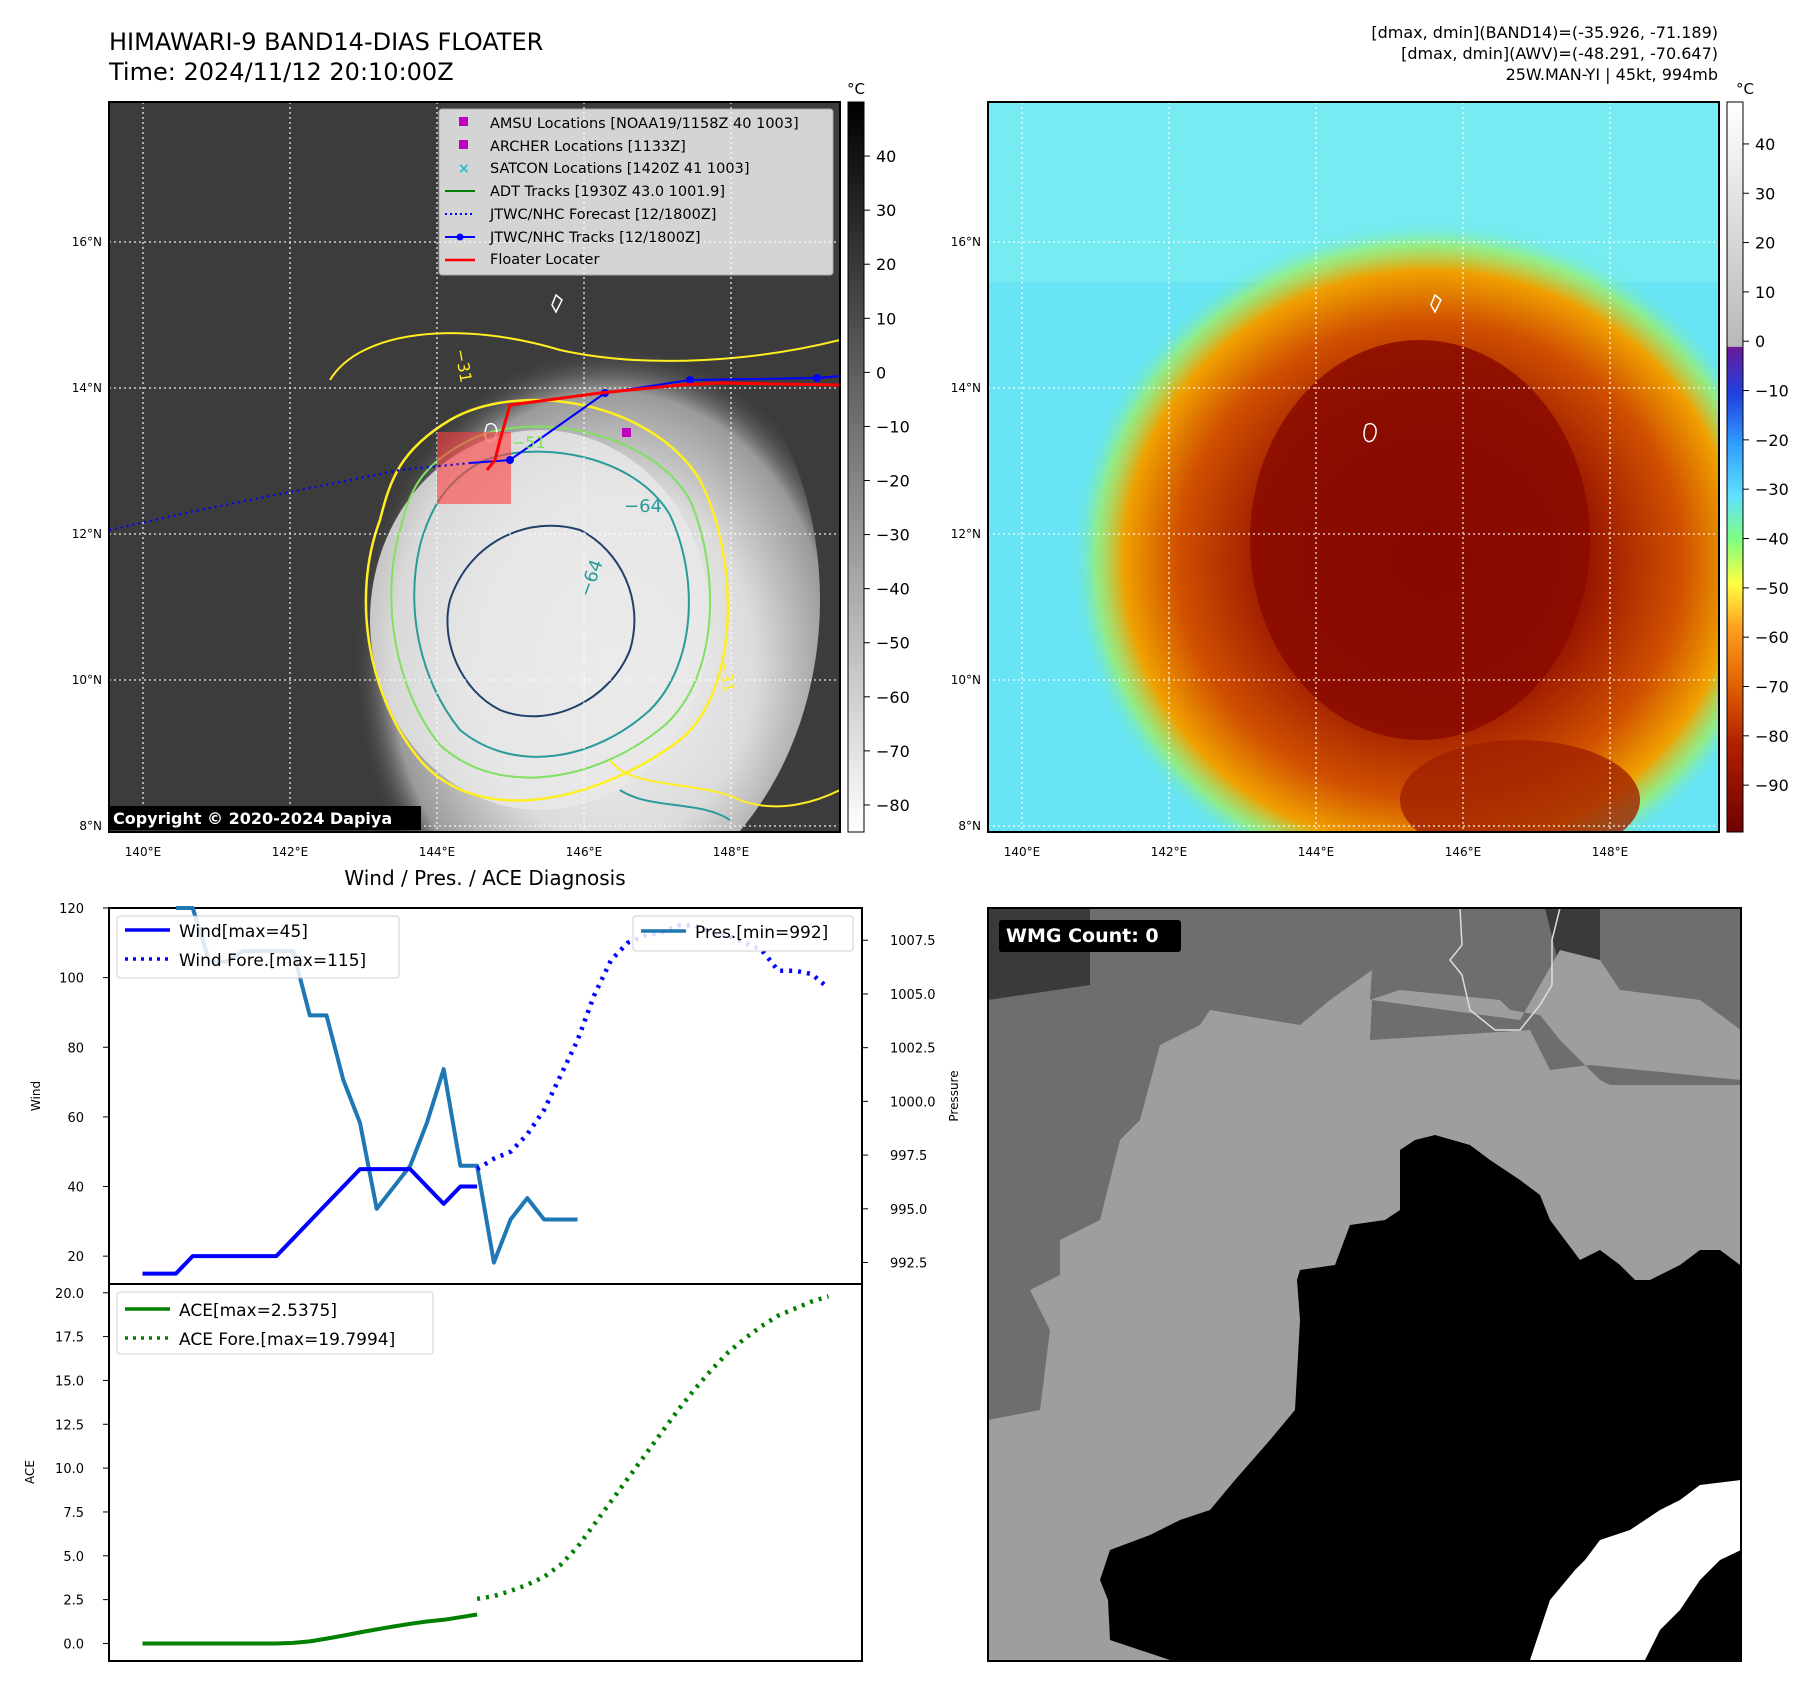  I want to click on gray-colorbar: °C 40 30 20 10 0 −10 −20 −30 −40 −50 −60 −70 −80, so click(878, 456).